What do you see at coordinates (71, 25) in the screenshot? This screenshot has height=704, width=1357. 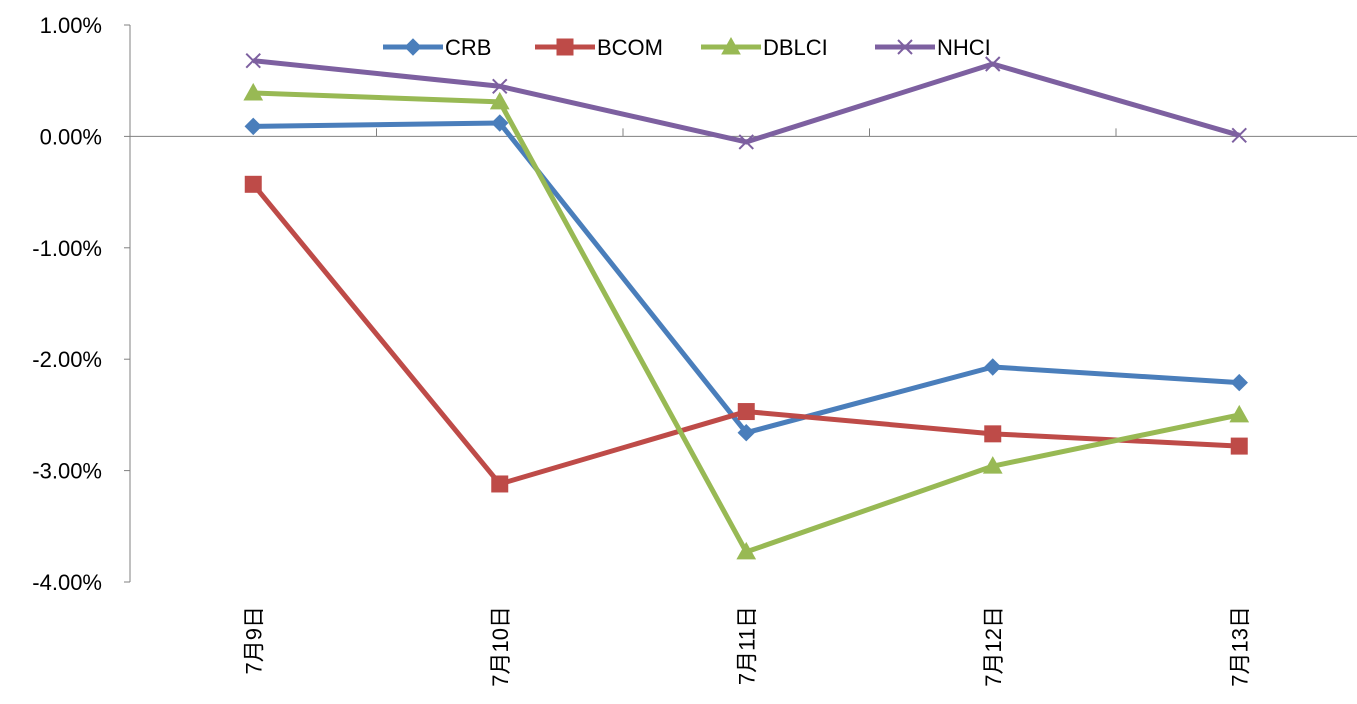 I see `y-tick-label: 1.00%` at bounding box center [71, 25].